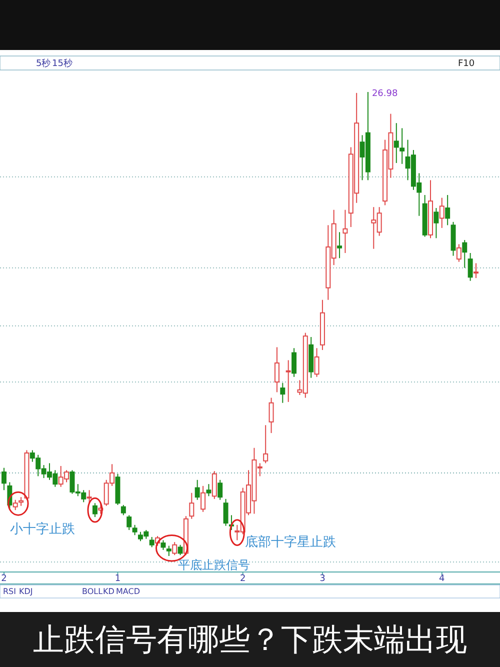 Image resolution: width=500 pixels, height=667 pixels. Describe the element at coordinates (62, 63) in the screenshot. I see `text: 15秒` at that location.